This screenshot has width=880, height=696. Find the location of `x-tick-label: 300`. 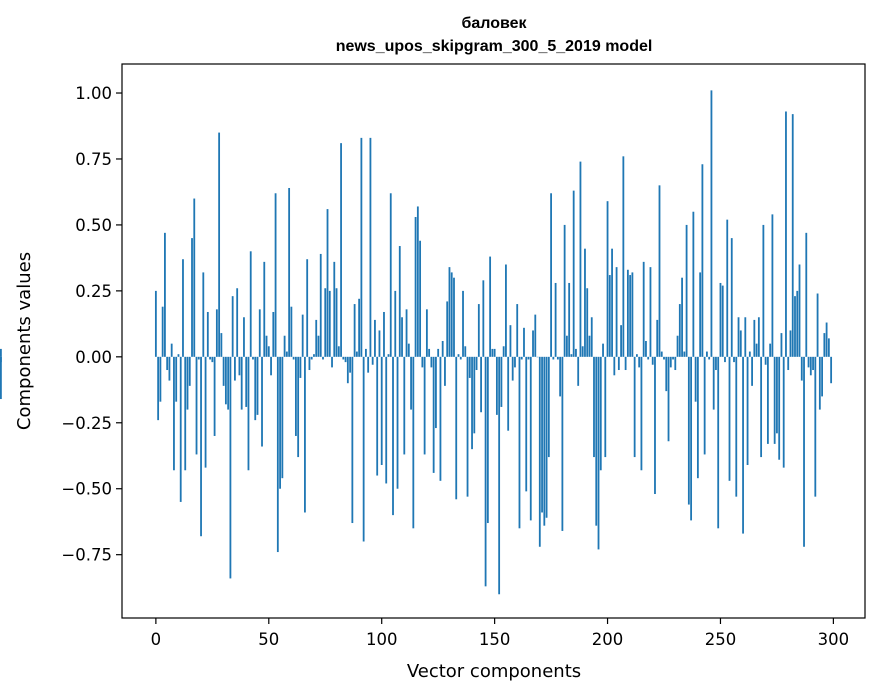

x-tick-label: 300 is located at coordinates (834, 639).